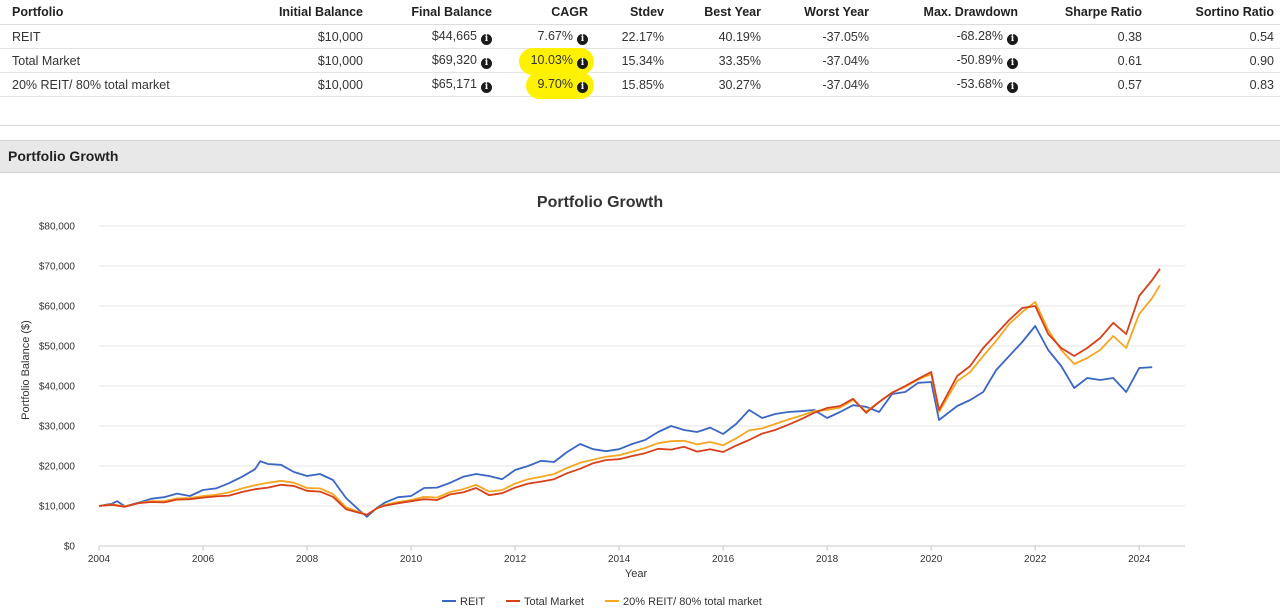 The height and width of the screenshot is (614, 1280). I want to click on col-header-max-drawdown: Max. Drawdown, so click(949, 12).